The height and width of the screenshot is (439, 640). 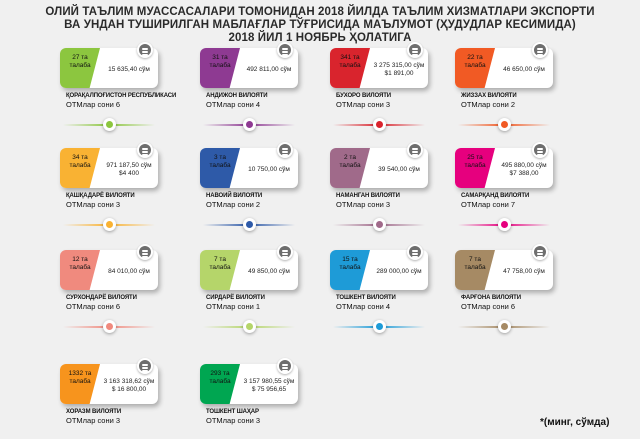 What do you see at coordinates (475, 161) in the screenshot?
I see `student-count: 25 та талаба` at bounding box center [475, 161].